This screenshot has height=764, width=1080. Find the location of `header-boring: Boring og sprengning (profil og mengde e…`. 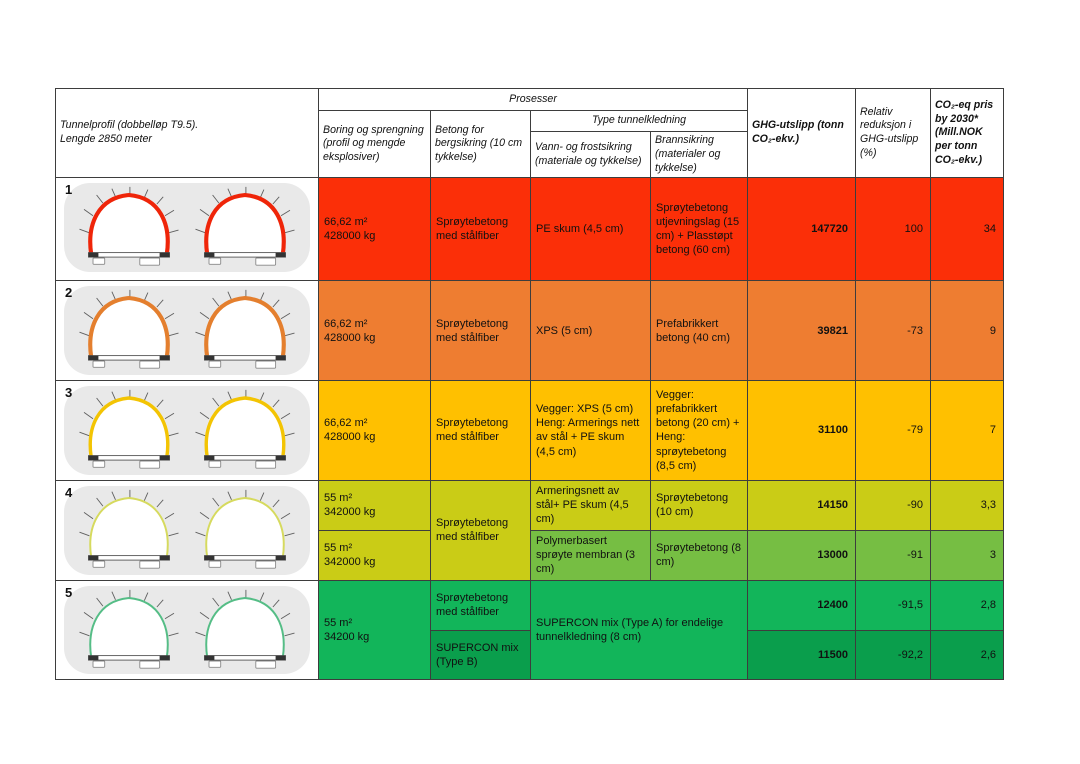

header-boring: Boring og sprengning (profil og mengde e… is located at coordinates (374, 144).